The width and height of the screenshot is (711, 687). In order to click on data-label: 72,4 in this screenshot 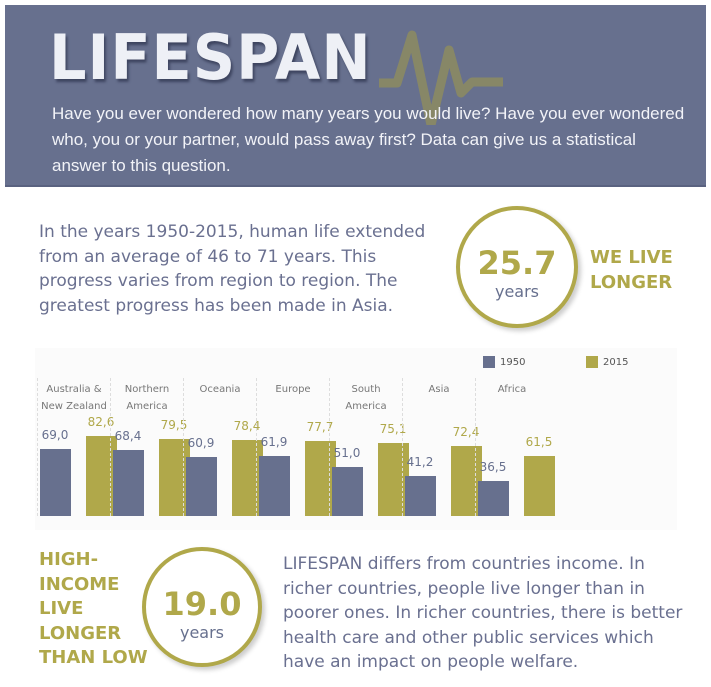, I will do `click(466, 431)`.